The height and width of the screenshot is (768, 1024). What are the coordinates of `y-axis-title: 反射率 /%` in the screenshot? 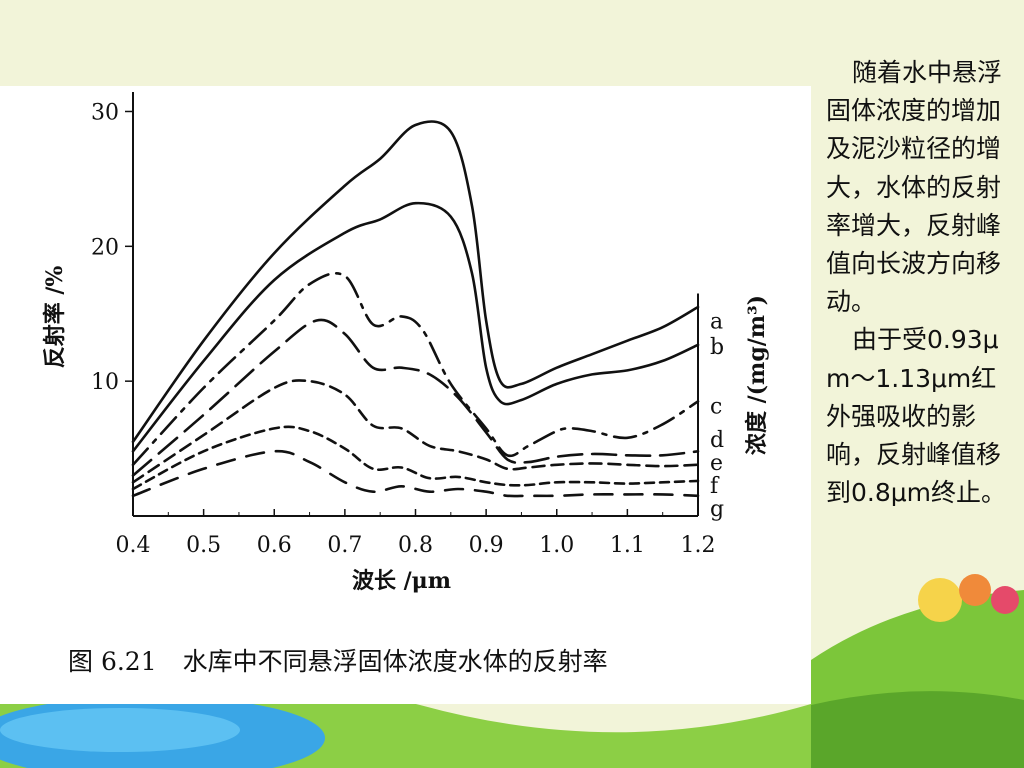 It's located at (55, 317).